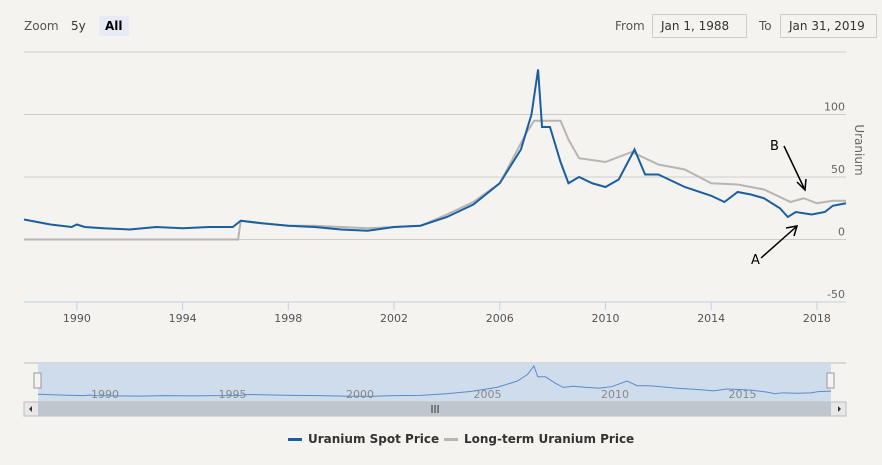 This screenshot has width=882, height=465. What do you see at coordinates (794, 167) in the screenshot?
I see `arrow-b` at bounding box center [794, 167].